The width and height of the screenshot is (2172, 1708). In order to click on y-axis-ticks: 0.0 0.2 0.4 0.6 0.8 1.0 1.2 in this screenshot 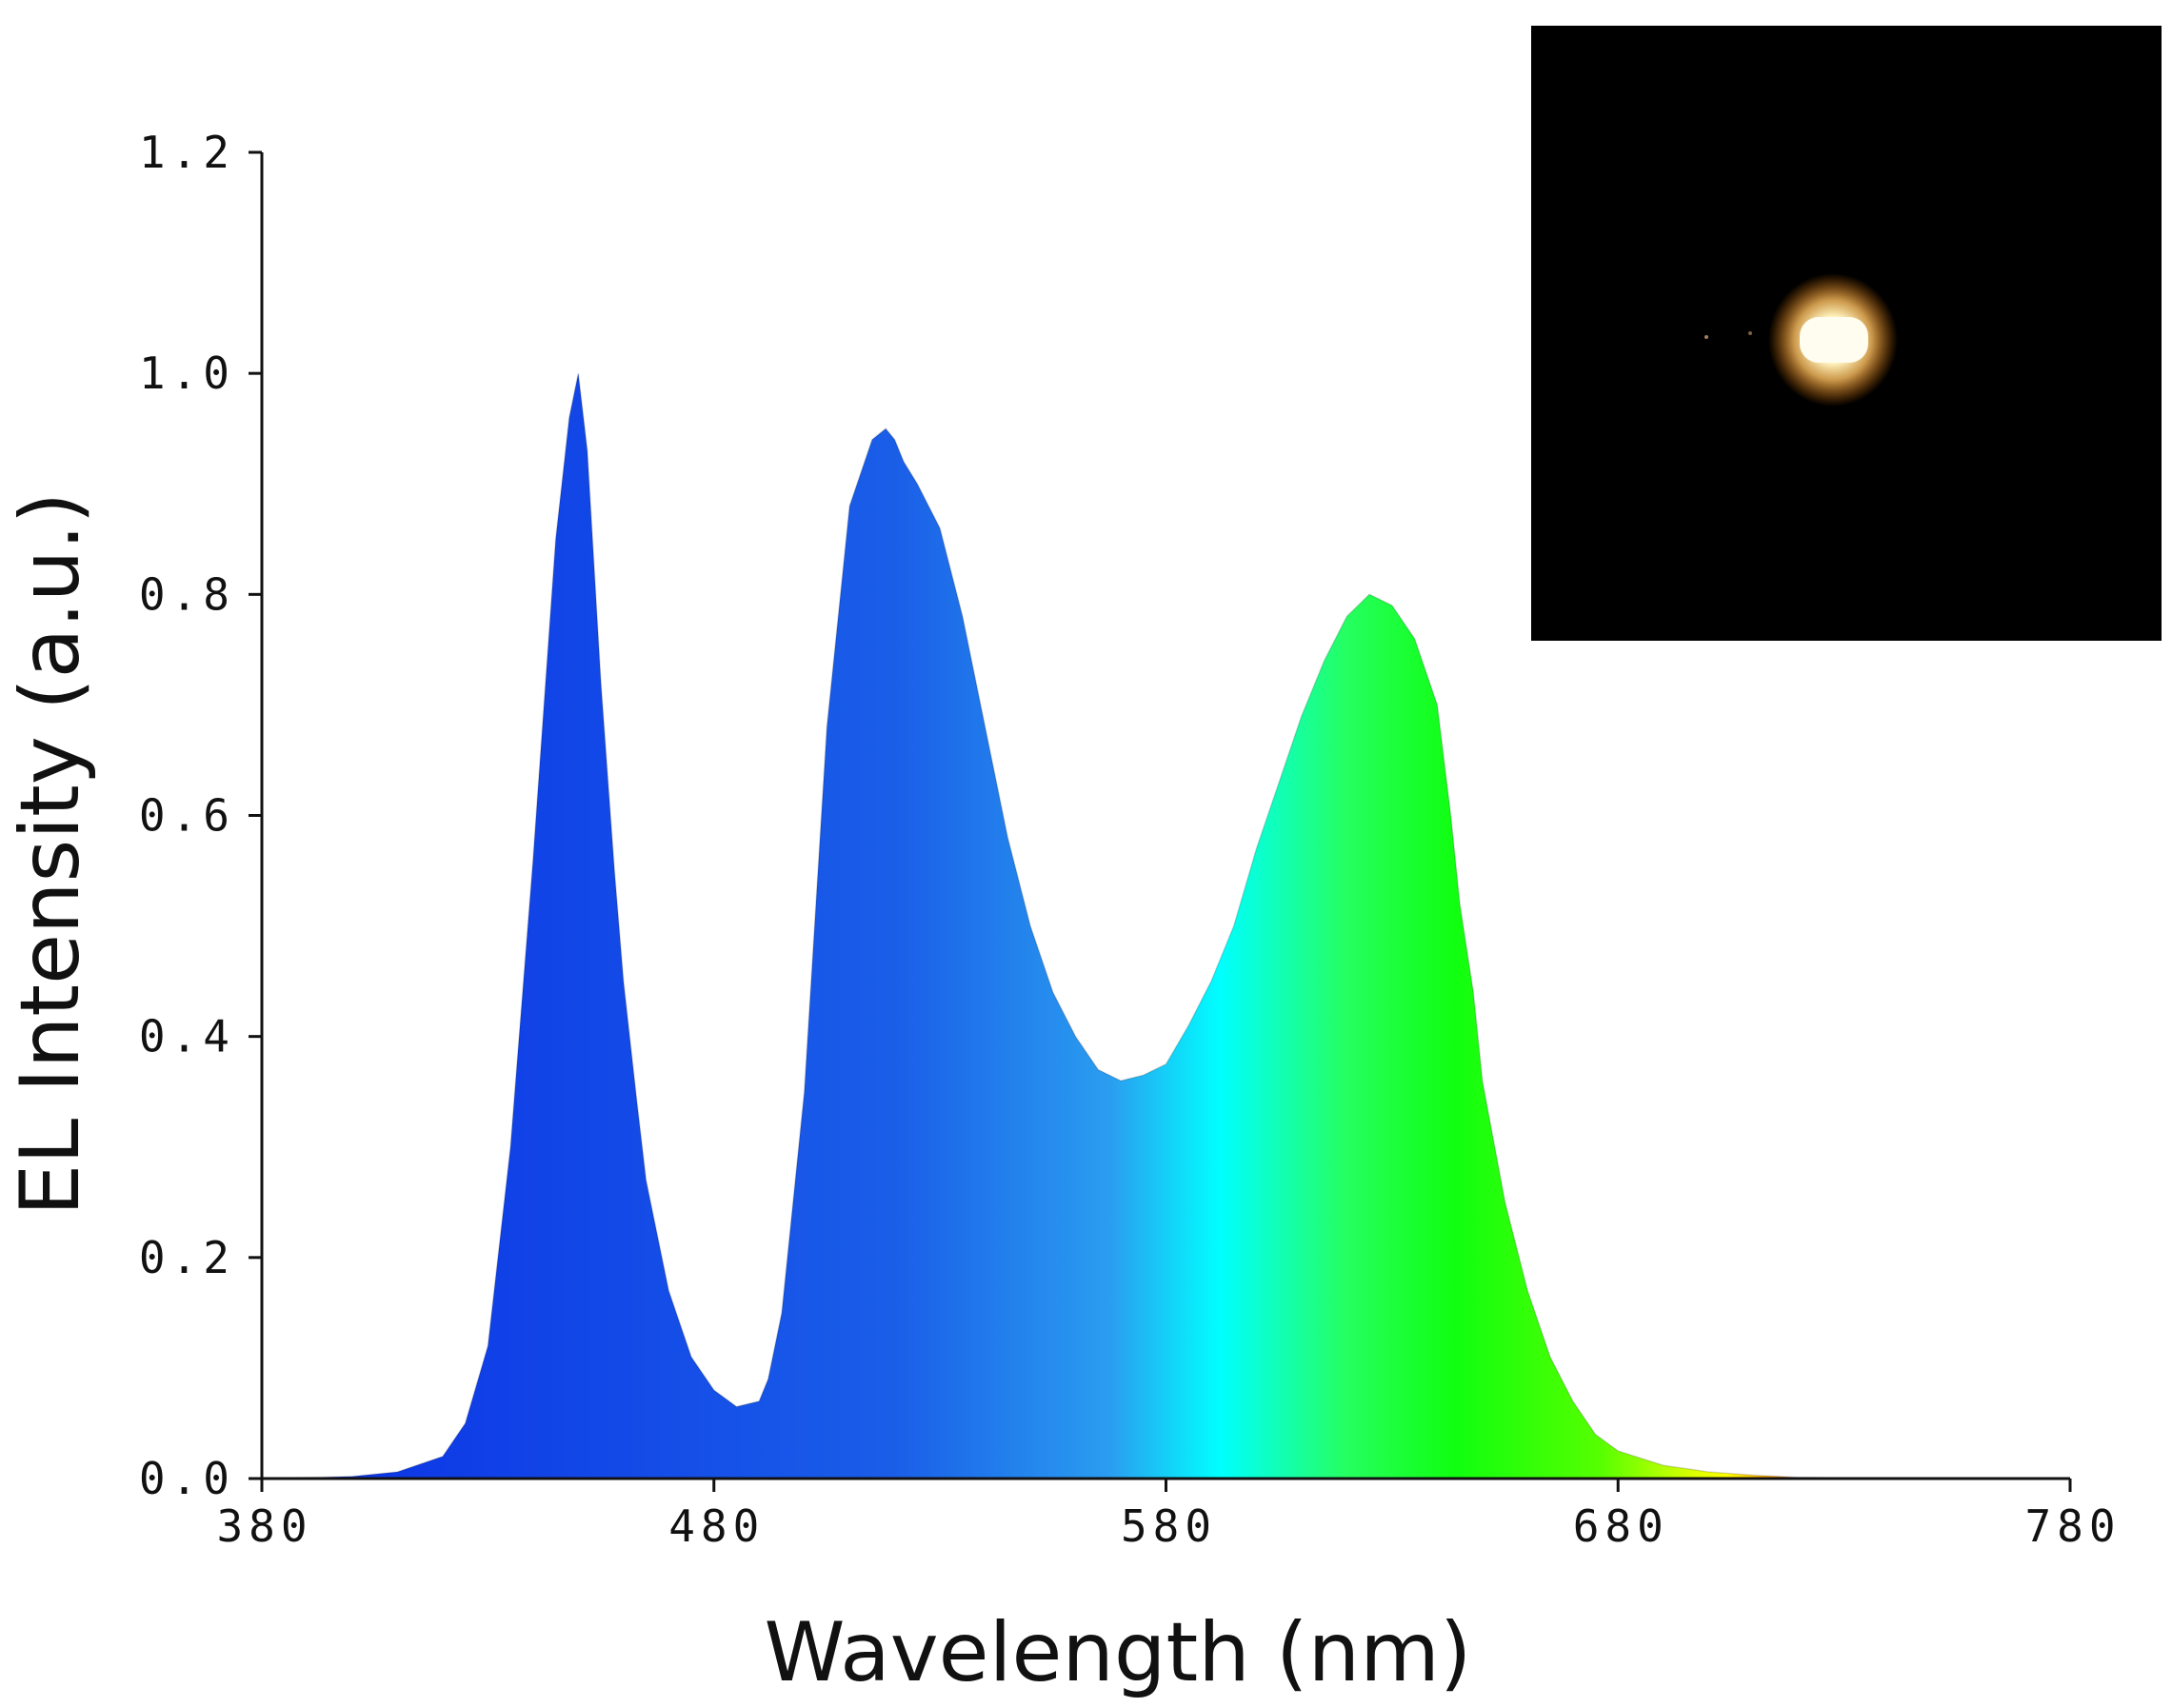, I will do `click(200, 815)`.